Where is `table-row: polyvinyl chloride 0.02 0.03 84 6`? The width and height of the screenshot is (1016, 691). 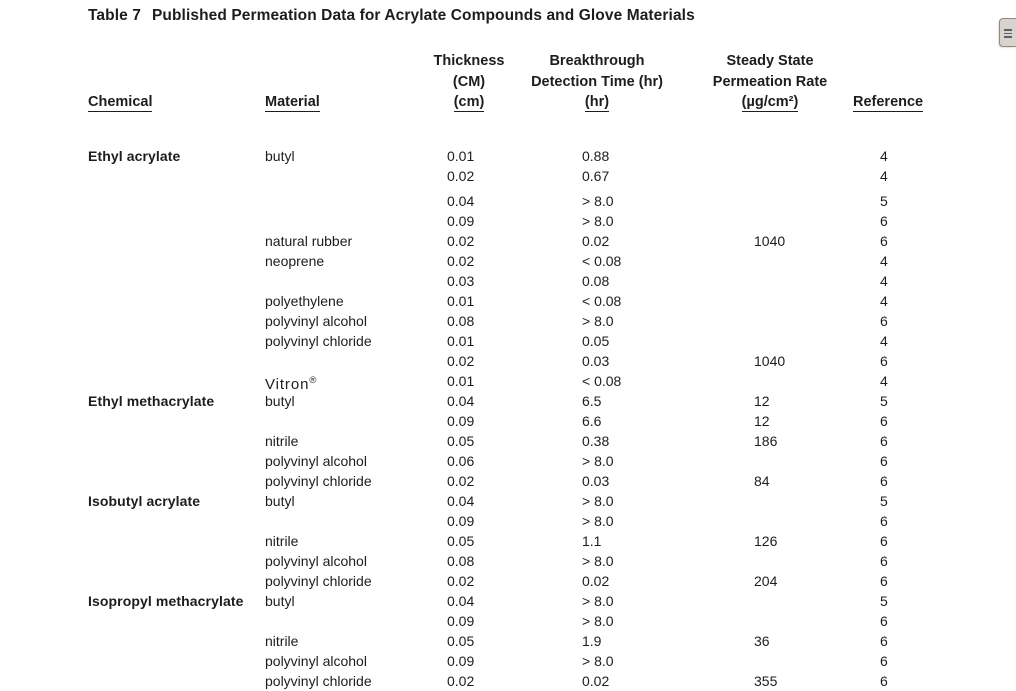
table-row: polyvinyl chloride 0.02 0.03 84 6 is located at coordinates (528, 481).